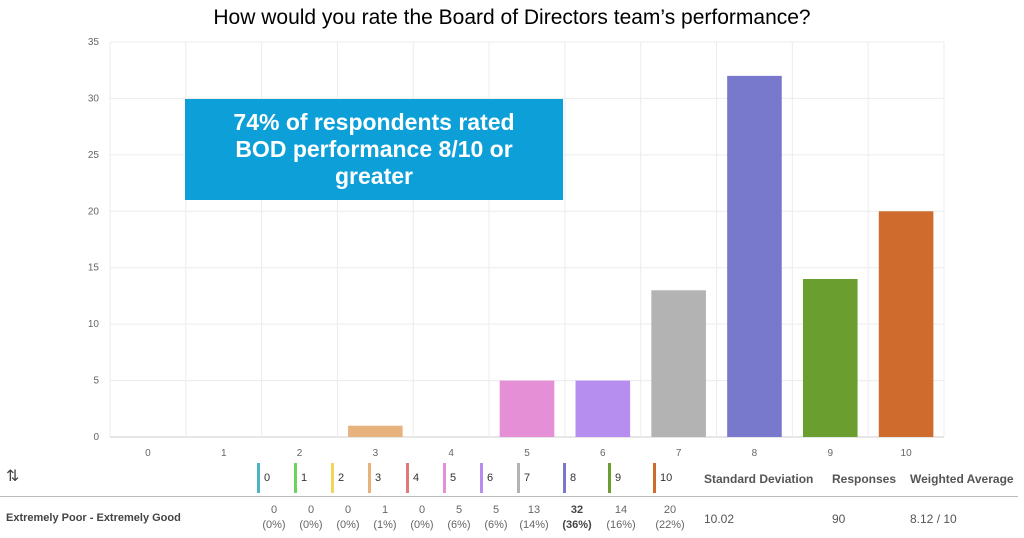 The height and width of the screenshot is (538, 1024). What do you see at coordinates (933, 519) in the screenshot?
I see `weighted-avg-value: 8.12 / 10` at bounding box center [933, 519].